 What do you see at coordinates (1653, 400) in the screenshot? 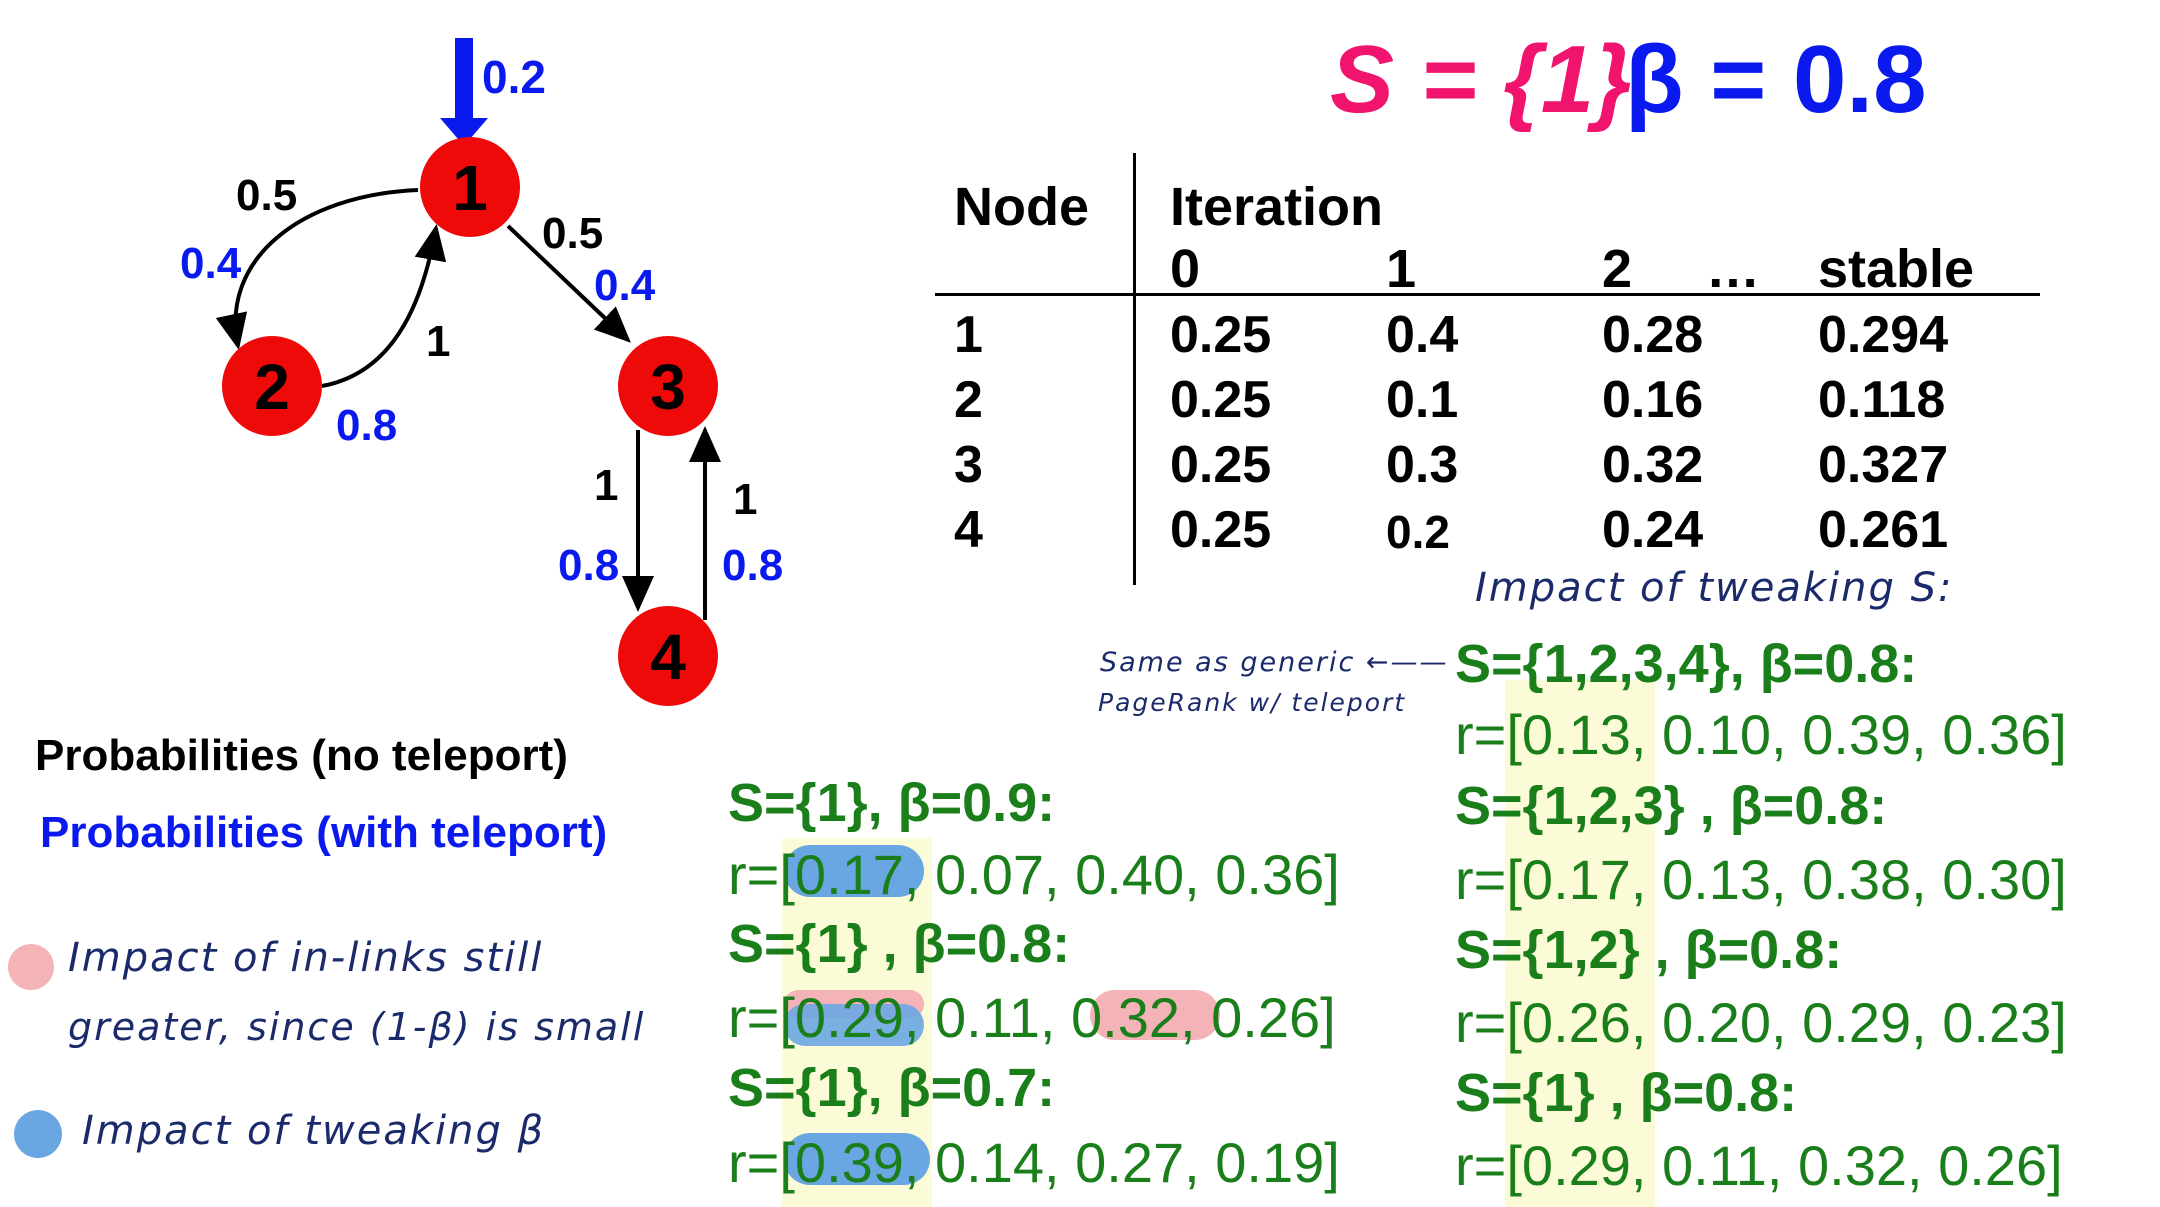
I see `table-cell: 0.16` at bounding box center [1653, 400].